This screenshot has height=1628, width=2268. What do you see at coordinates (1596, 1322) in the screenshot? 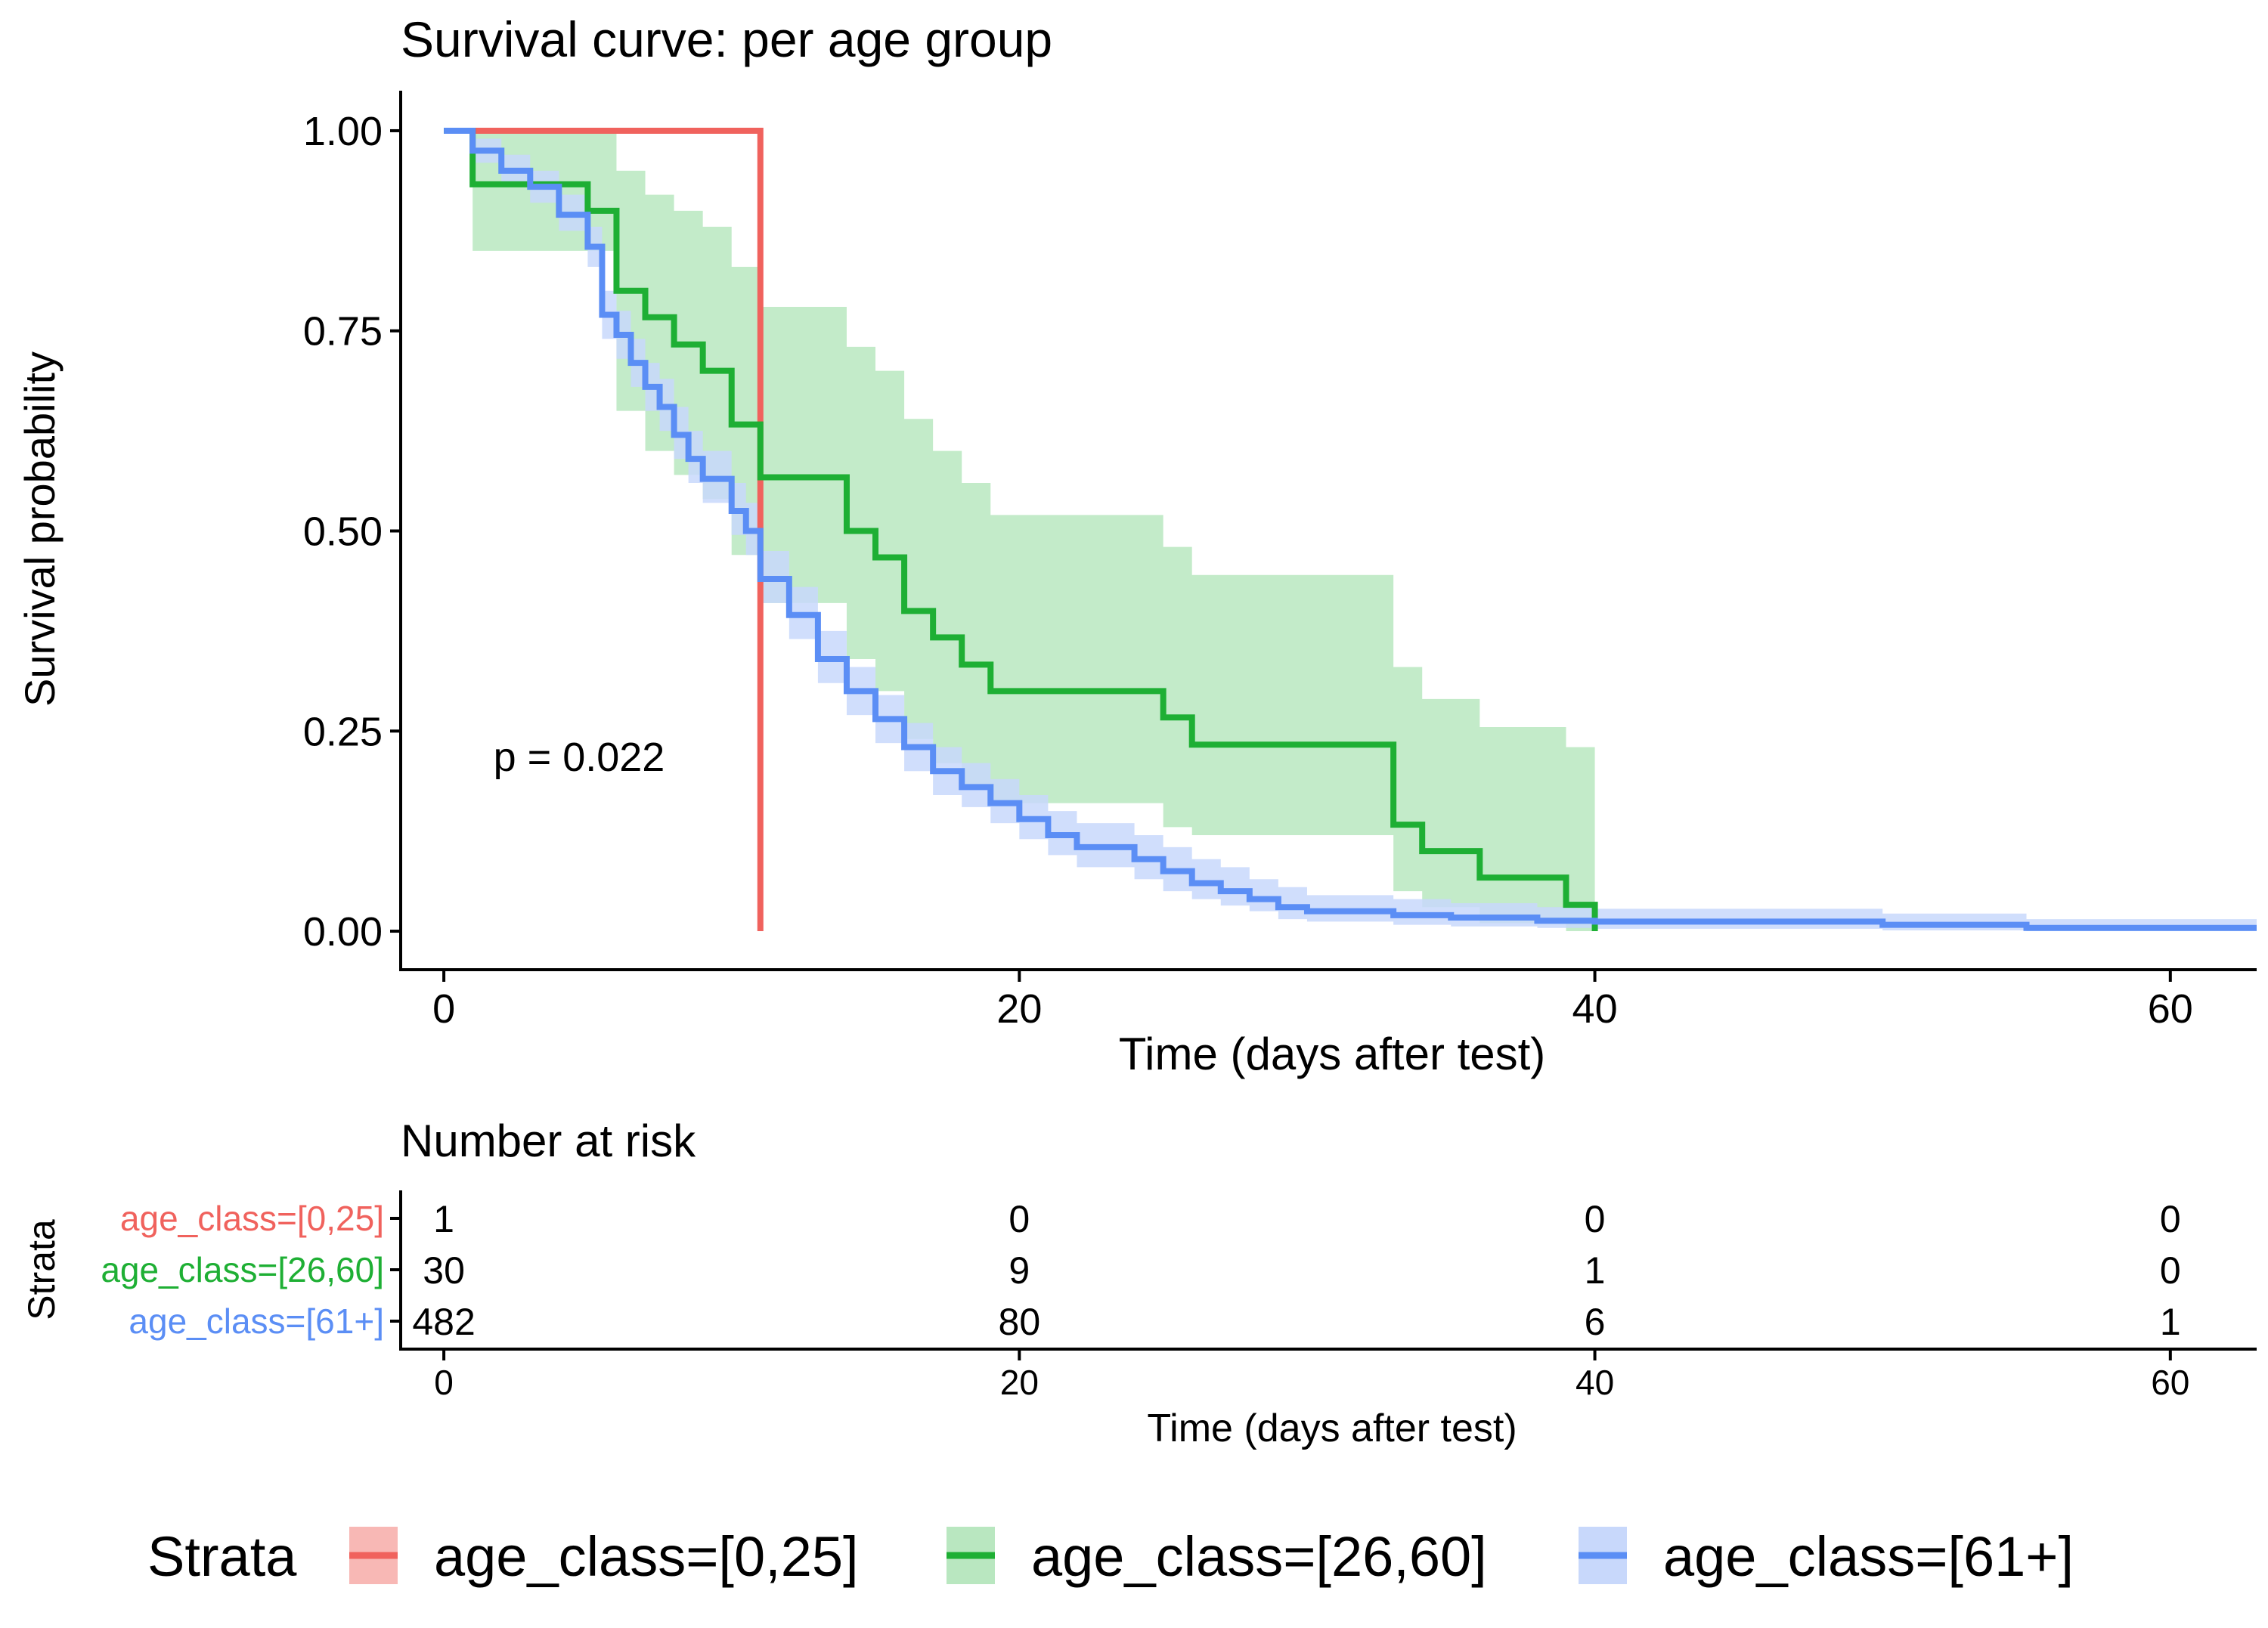
I see `risk-count: 6` at bounding box center [1596, 1322].